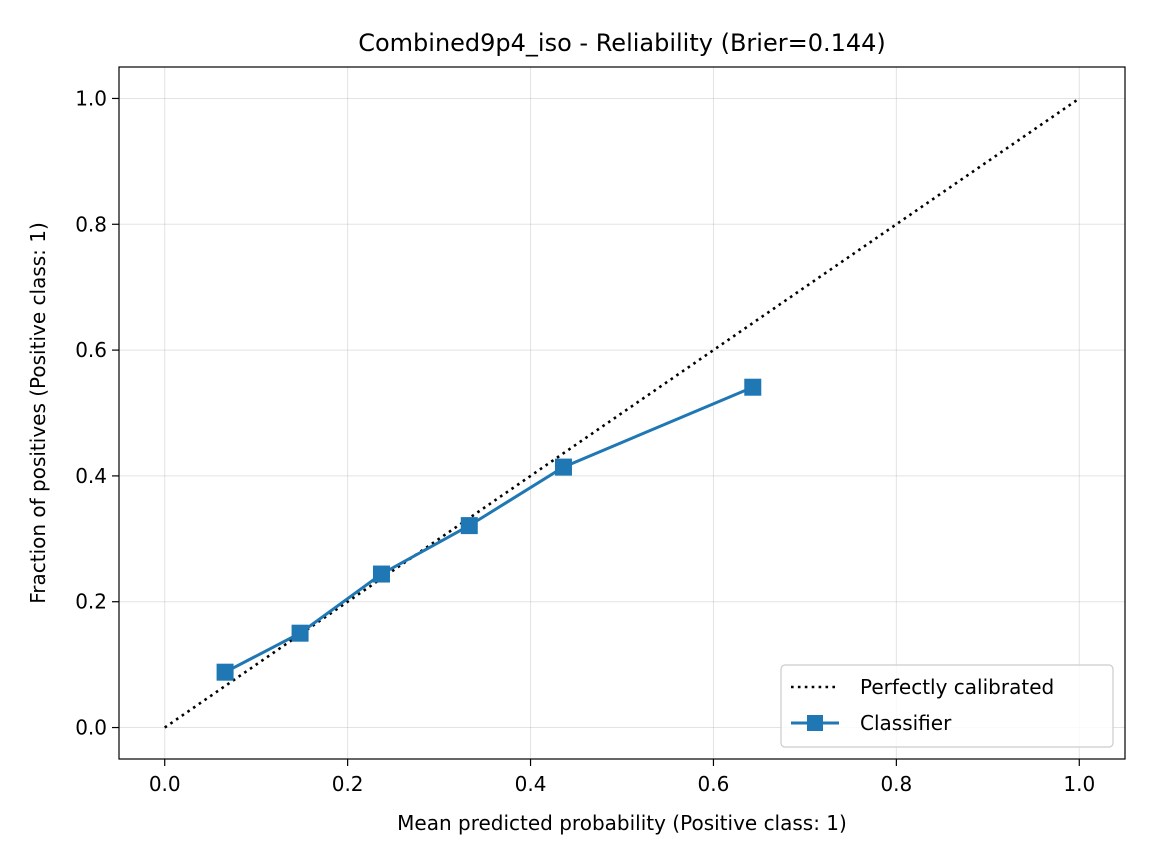 The height and width of the screenshot is (864, 1152). I want to click on legend-label-1: Classifier, so click(906, 723).